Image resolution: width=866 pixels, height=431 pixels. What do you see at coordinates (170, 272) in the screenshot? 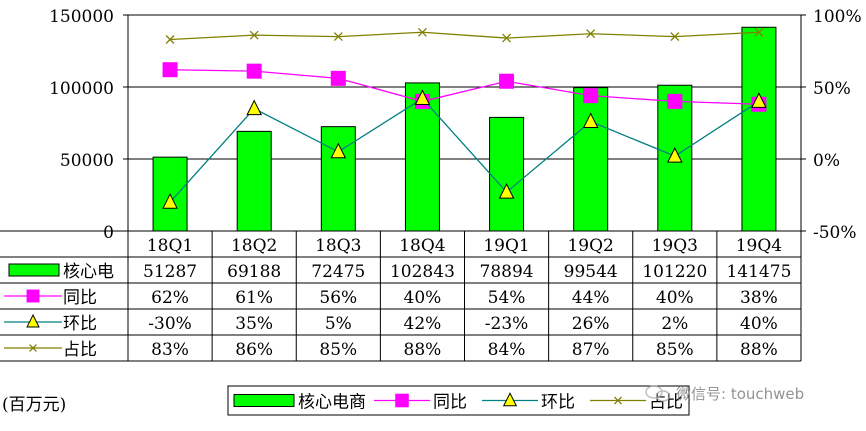
I see `table-cell: 51287` at bounding box center [170, 272].